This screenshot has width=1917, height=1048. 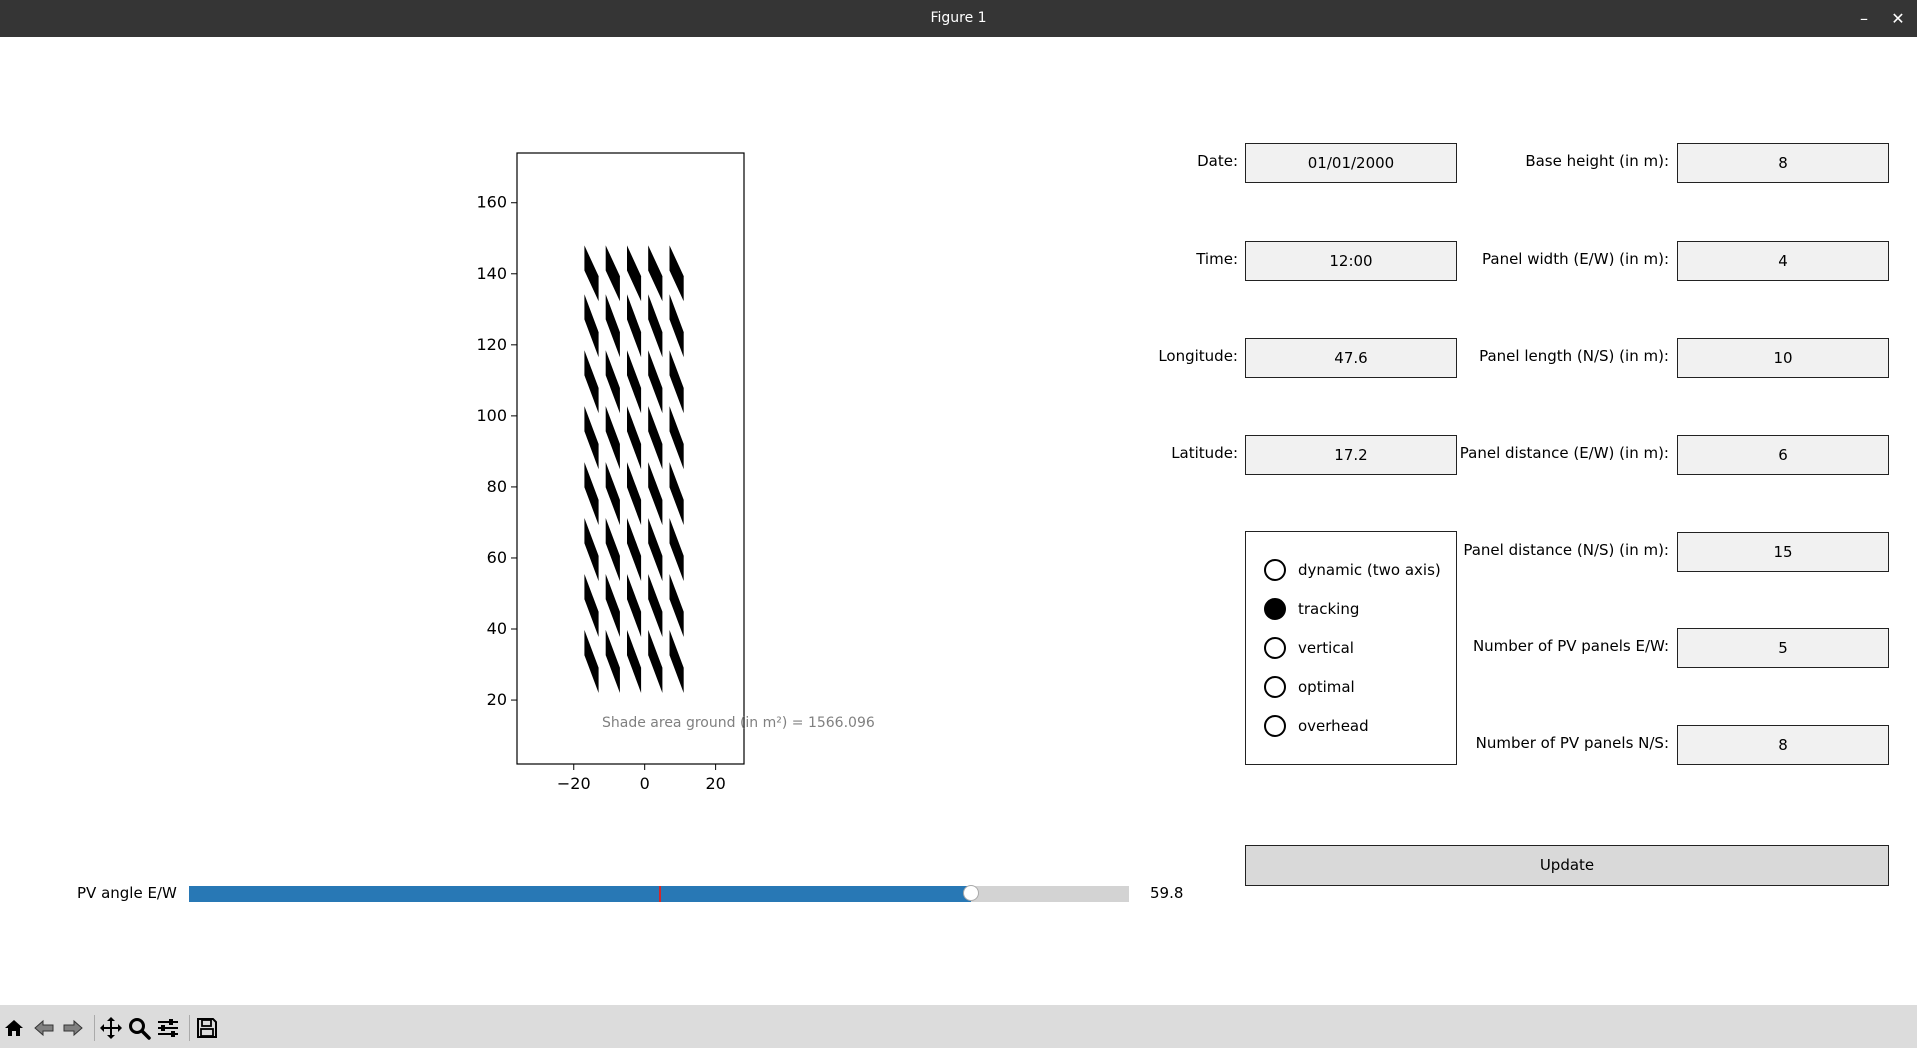 I want to click on shadow-polygon-c0-r1, so click(x=591, y=605).